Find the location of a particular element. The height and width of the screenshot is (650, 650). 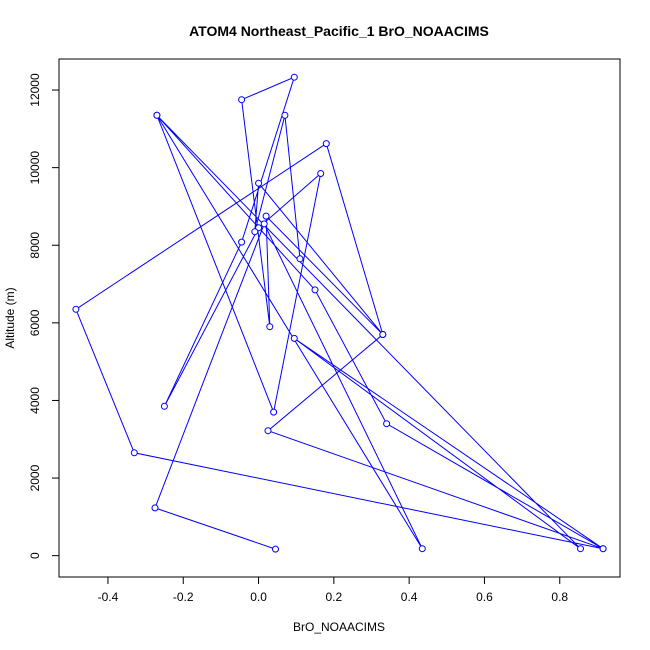

chart-title: ATOM4 Northeast_Pacific_1 BrO_NOAACIMS is located at coordinates (339, 31).